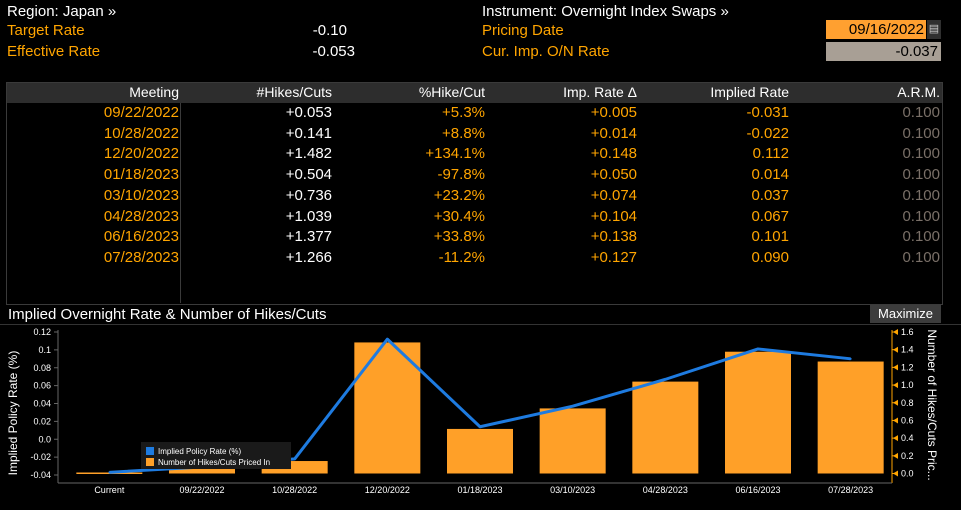  I want to click on legend-swatch-bar, so click(150, 462).